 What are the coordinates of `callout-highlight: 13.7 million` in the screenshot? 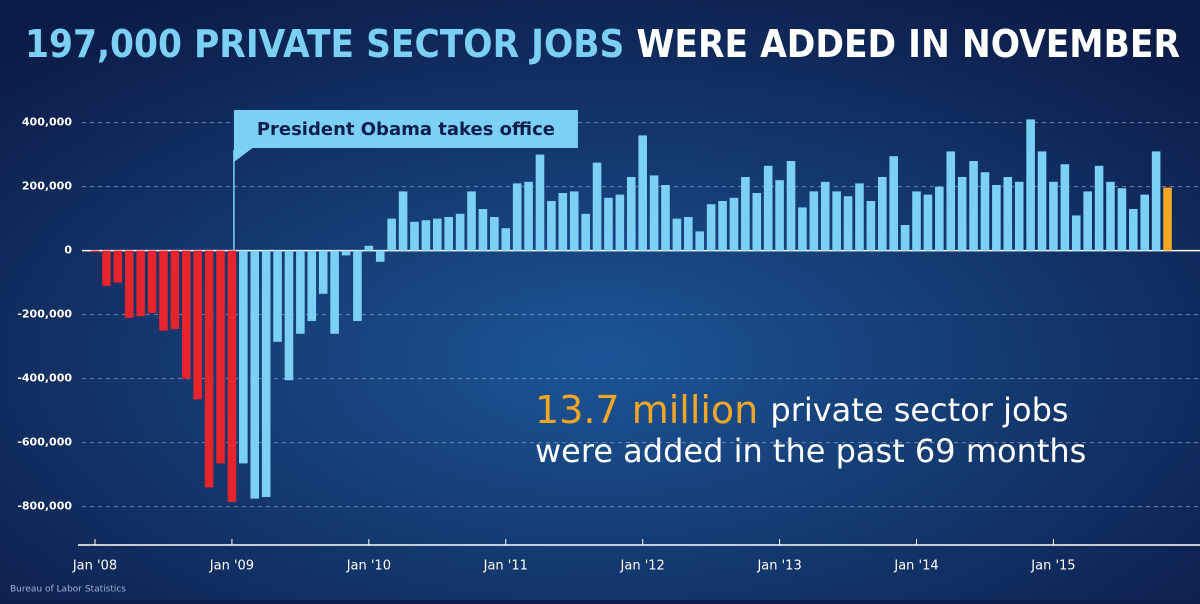 It's located at (646, 410).